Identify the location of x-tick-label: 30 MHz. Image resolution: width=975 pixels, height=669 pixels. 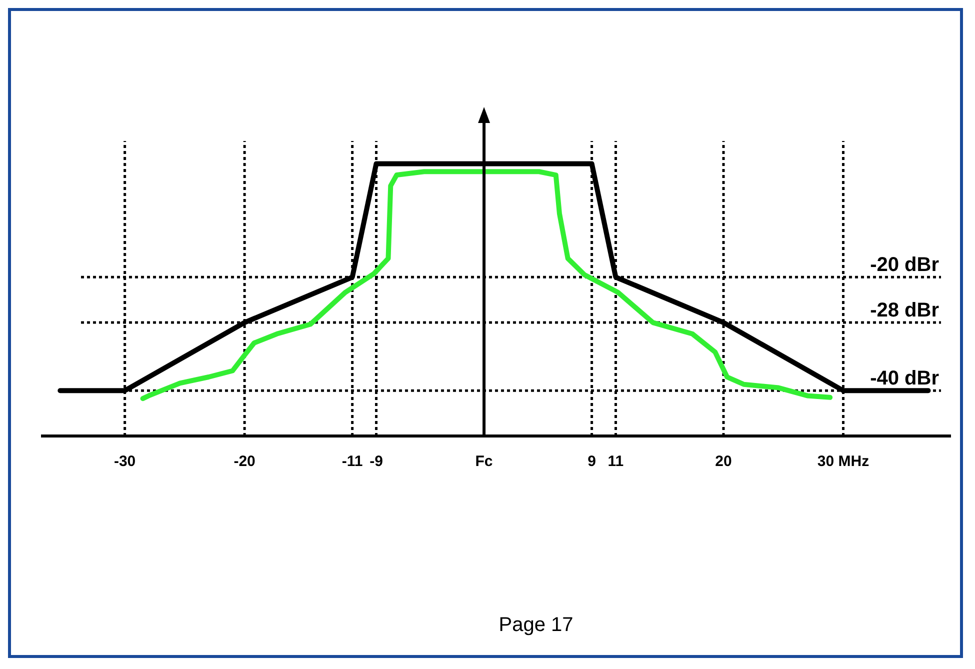
(843, 461).